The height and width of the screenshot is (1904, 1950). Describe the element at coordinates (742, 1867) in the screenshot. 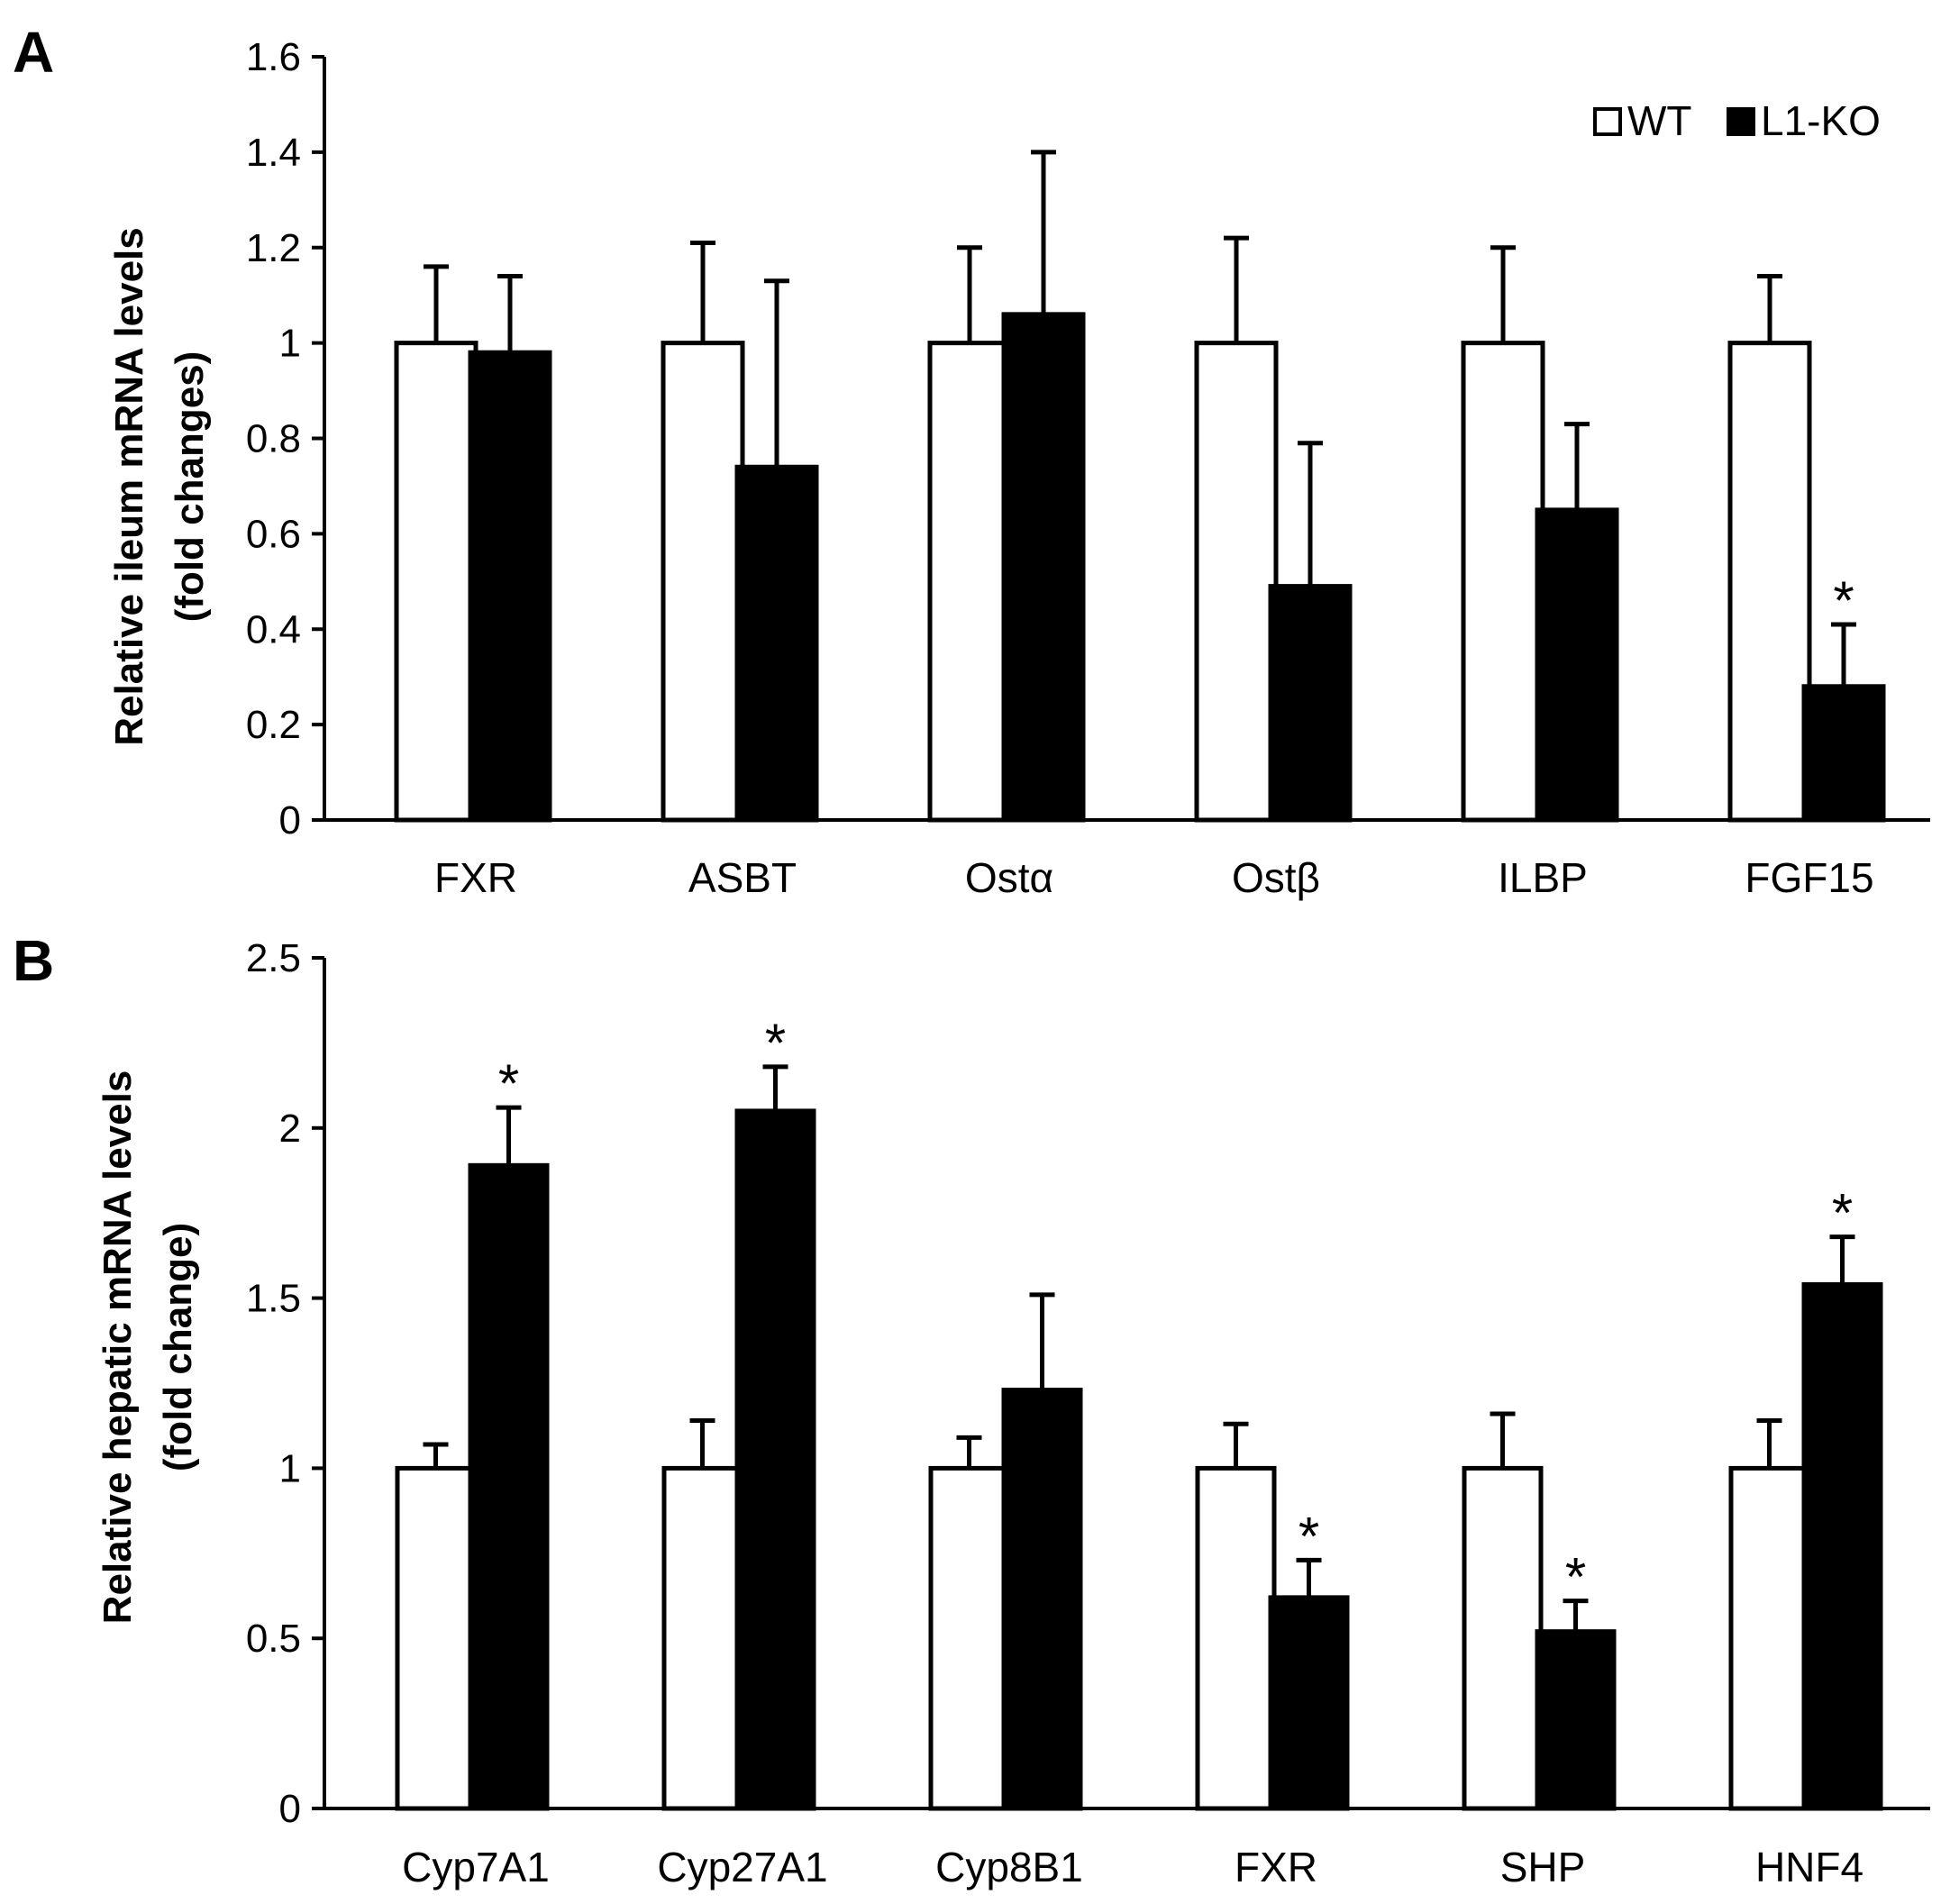

I see `panel-b-category-label: Cyp27A1` at that location.